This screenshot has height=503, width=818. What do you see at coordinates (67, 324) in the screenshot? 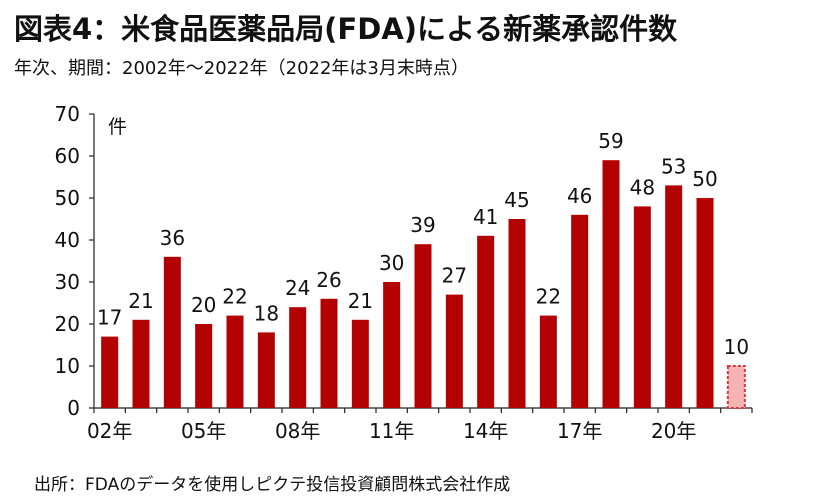
I see `y-tick-label: 20` at bounding box center [67, 324].